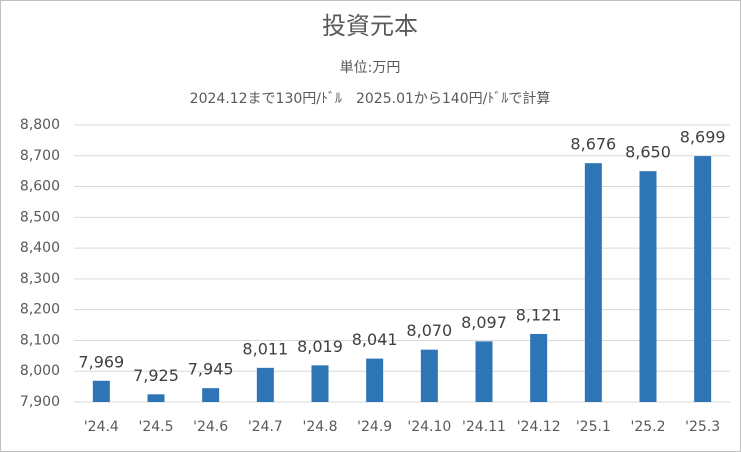  What do you see at coordinates (265, 427) in the screenshot?
I see `x-tick-label: '24.7` at bounding box center [265, 427].